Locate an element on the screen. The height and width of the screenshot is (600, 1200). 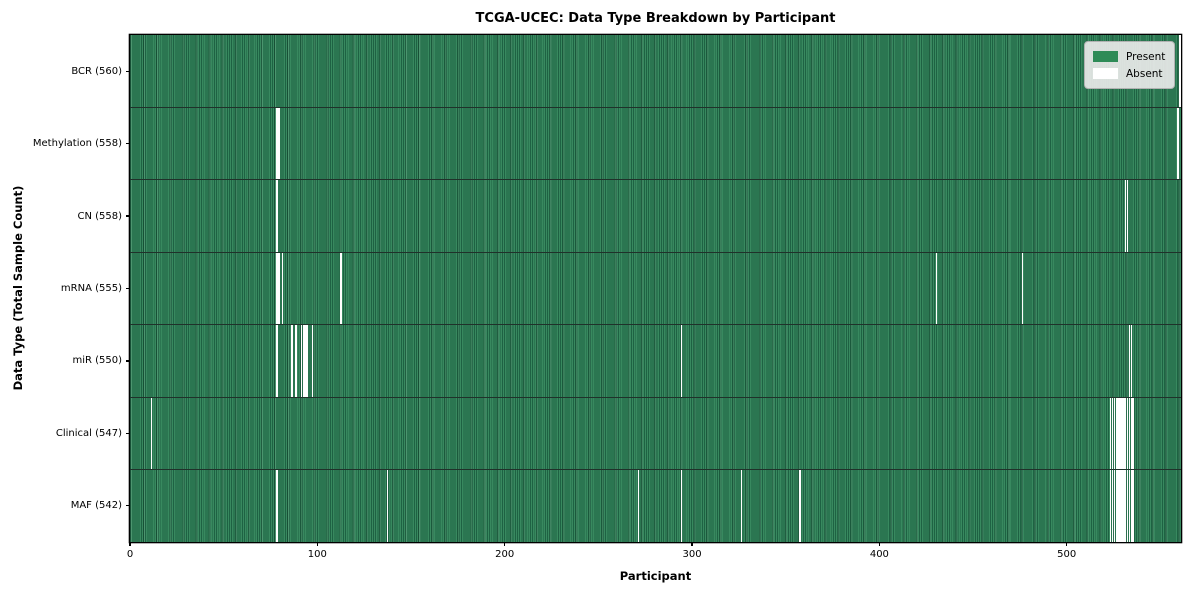
legend-label-present: Present is located at coordinates (1146, 56).